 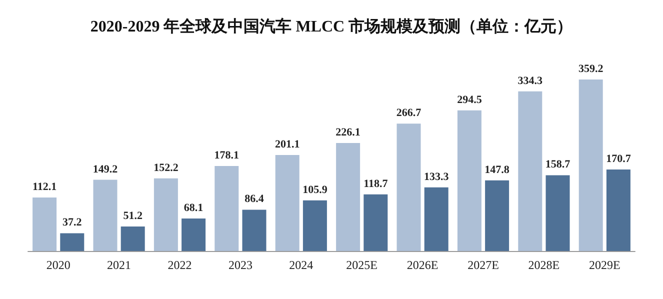 What do you see at coordinates (544, 265) in the screenshot?
I see `x-tick-label: 2028E` at bounding box center [544, 265].